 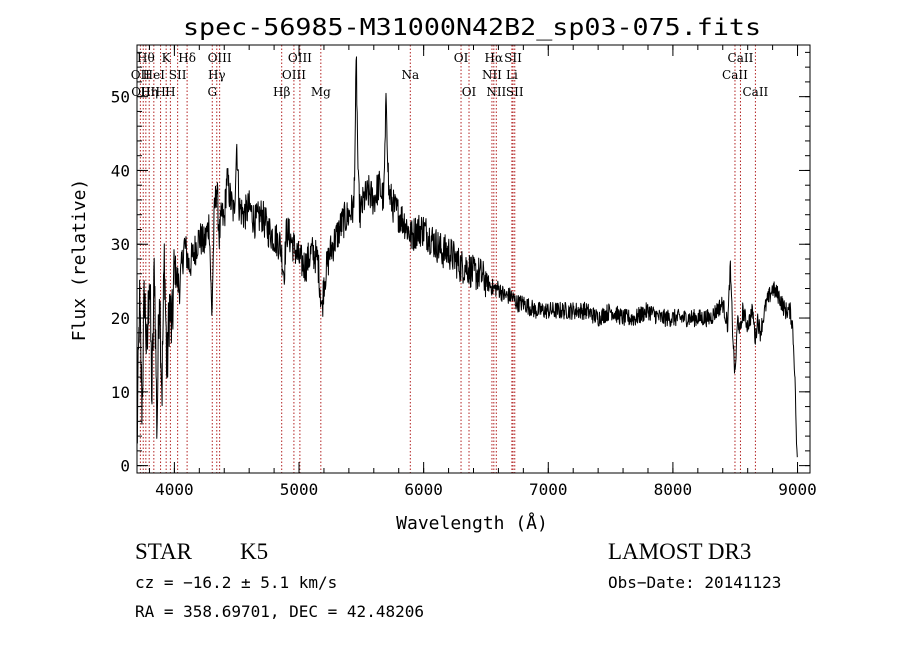 What do you see at coordinates (120, 318) in the screenshot?
I see `y-tick-label: 20` at bounding box center [120, 318].